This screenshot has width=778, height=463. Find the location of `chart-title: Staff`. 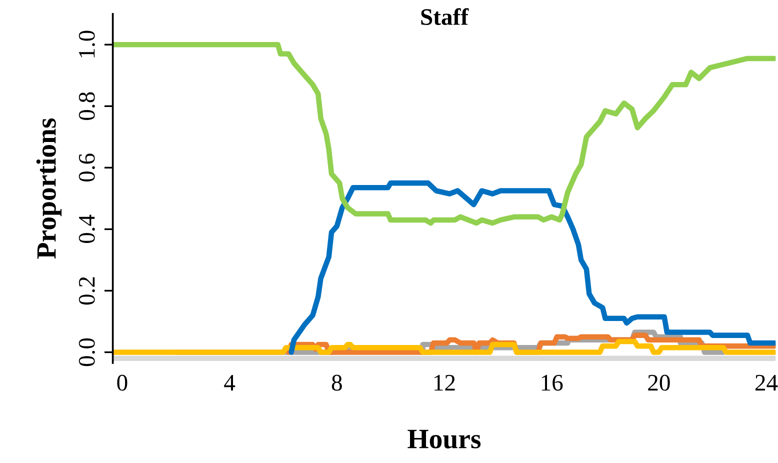

chart-title: Staff is located at coordinates (445, 17).